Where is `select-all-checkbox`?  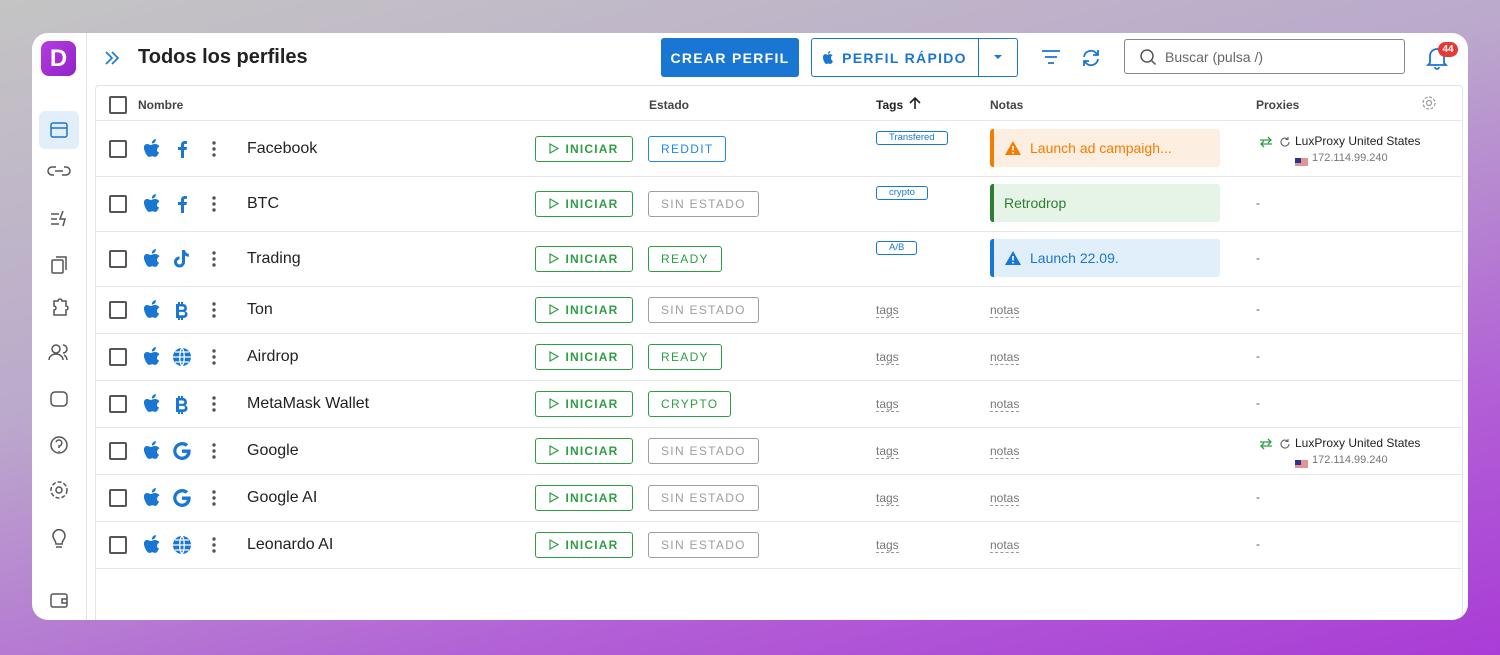 select-all-checkbox is located at coordinates (118, 105).